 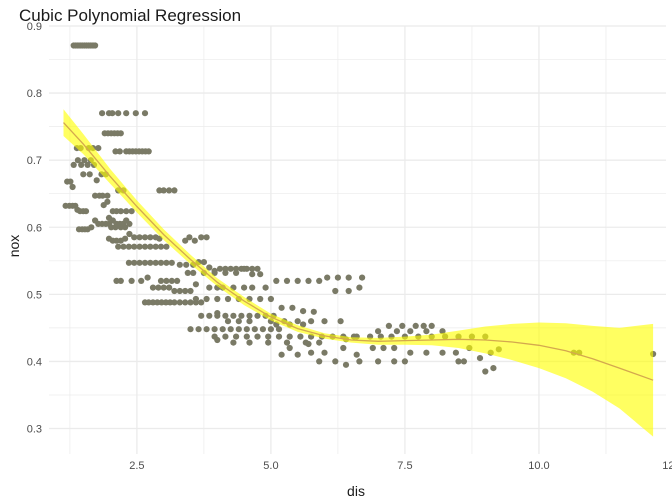 What do you see at coordinates (130, 15) in the screenshot?
I see `chart-title: Cubic Polynomial Regression` at bounding box center [130, 15].